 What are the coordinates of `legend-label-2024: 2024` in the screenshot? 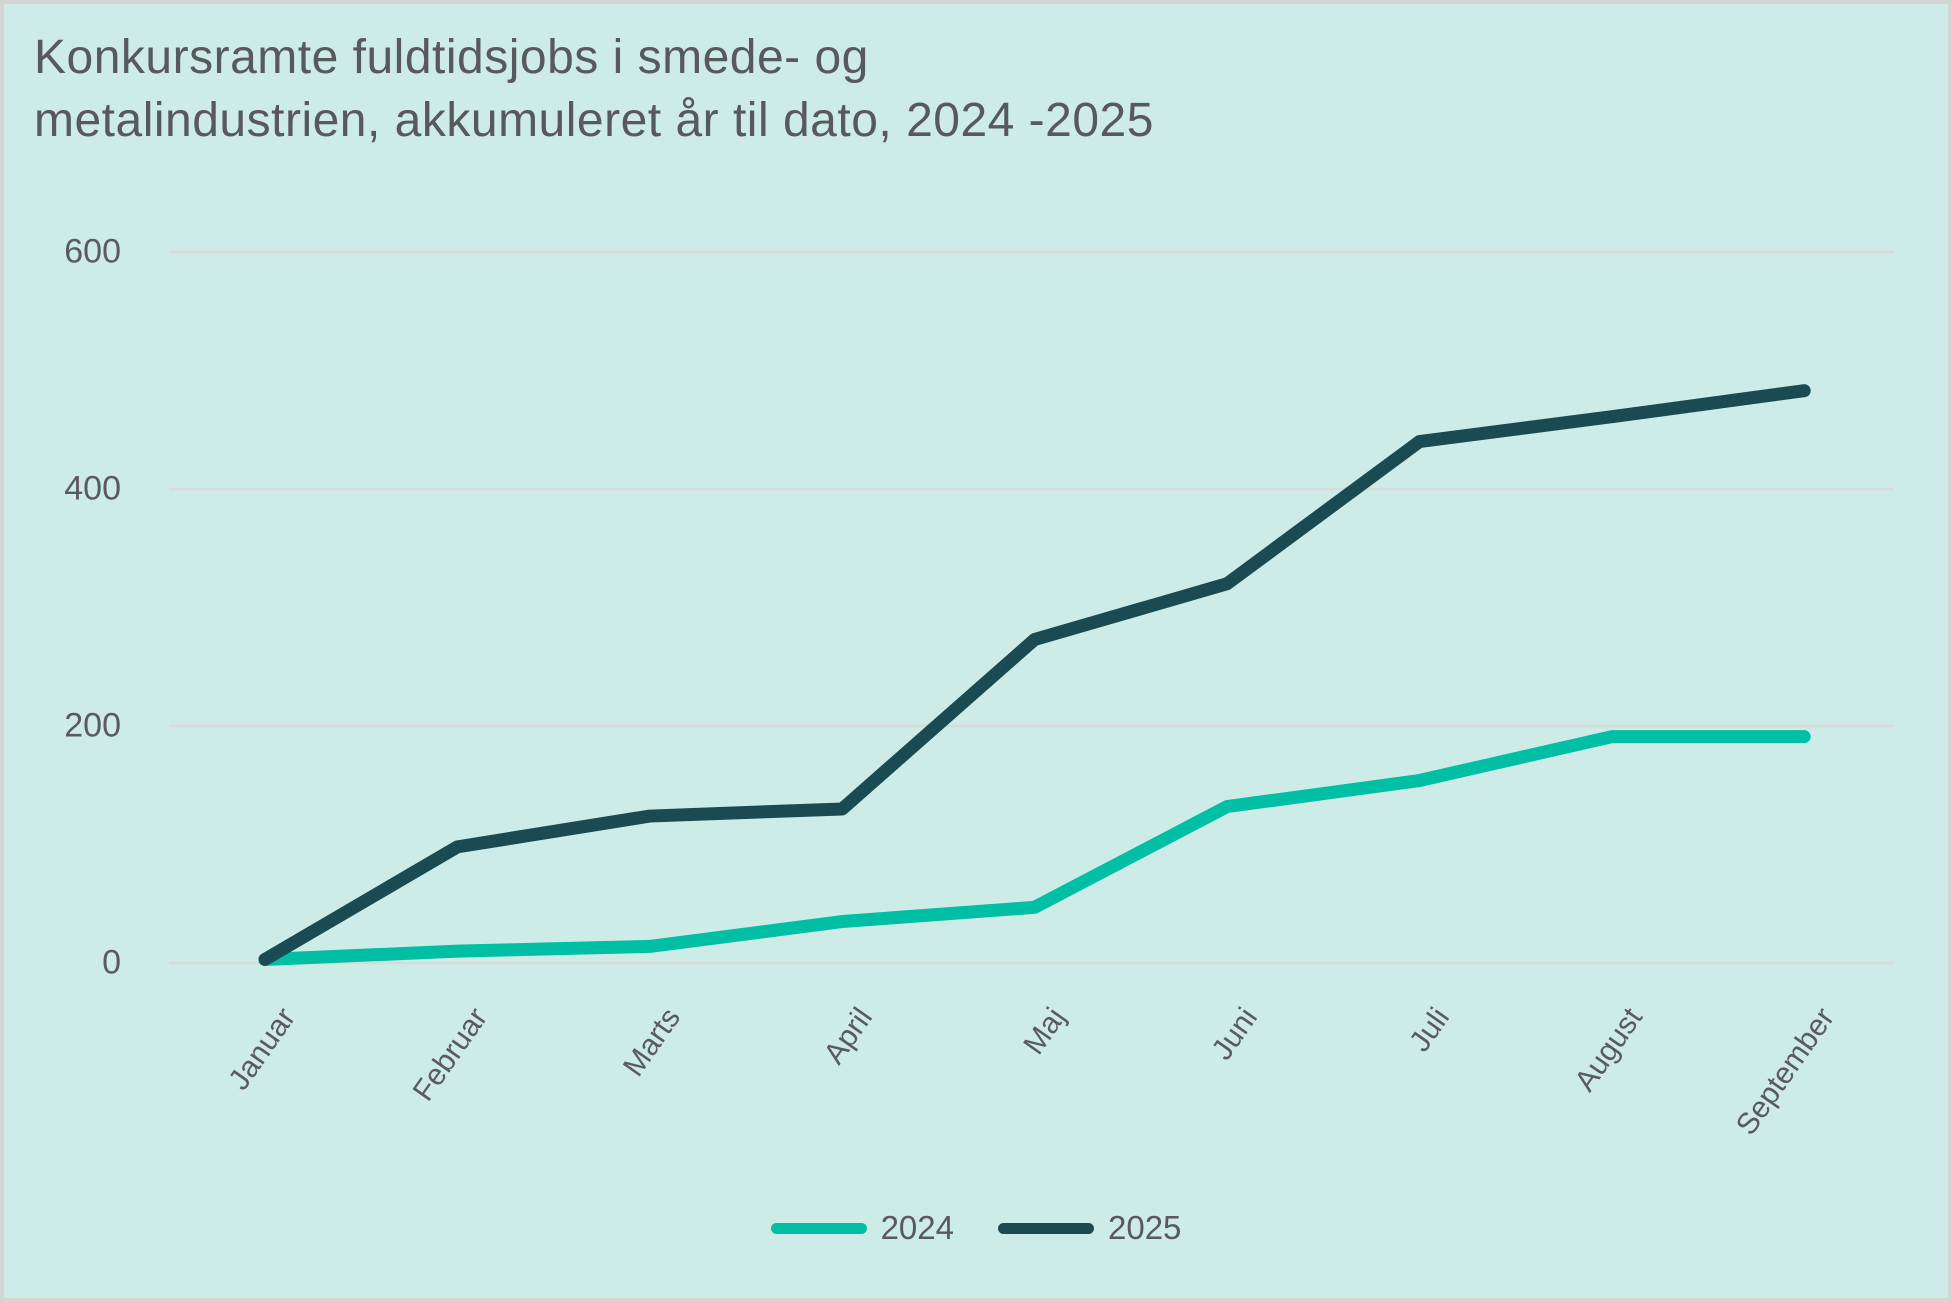 It's located at (917, 1227).